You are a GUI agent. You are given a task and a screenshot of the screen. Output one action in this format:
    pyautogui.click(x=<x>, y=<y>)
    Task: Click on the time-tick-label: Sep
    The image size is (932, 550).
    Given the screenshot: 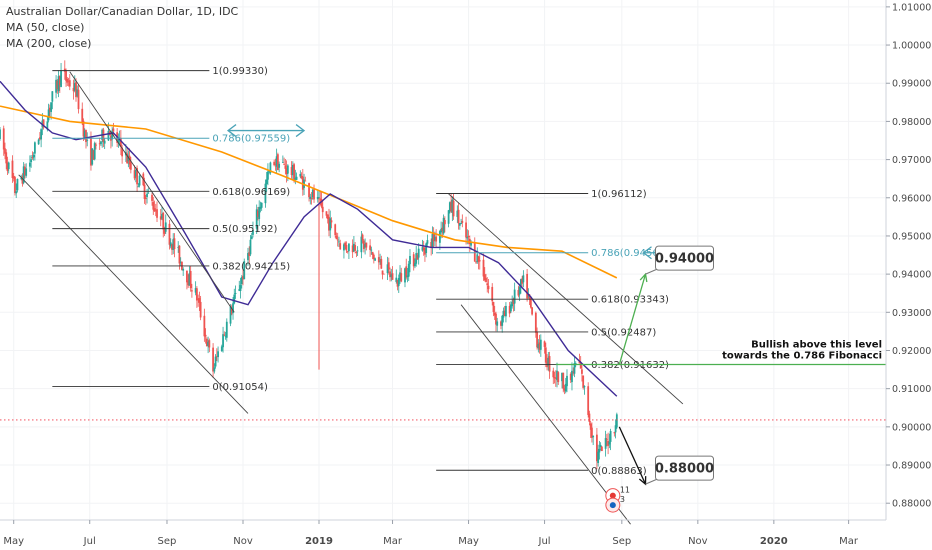 What is the action you would take?
    pyautogui.click(x=167, y=541)
    